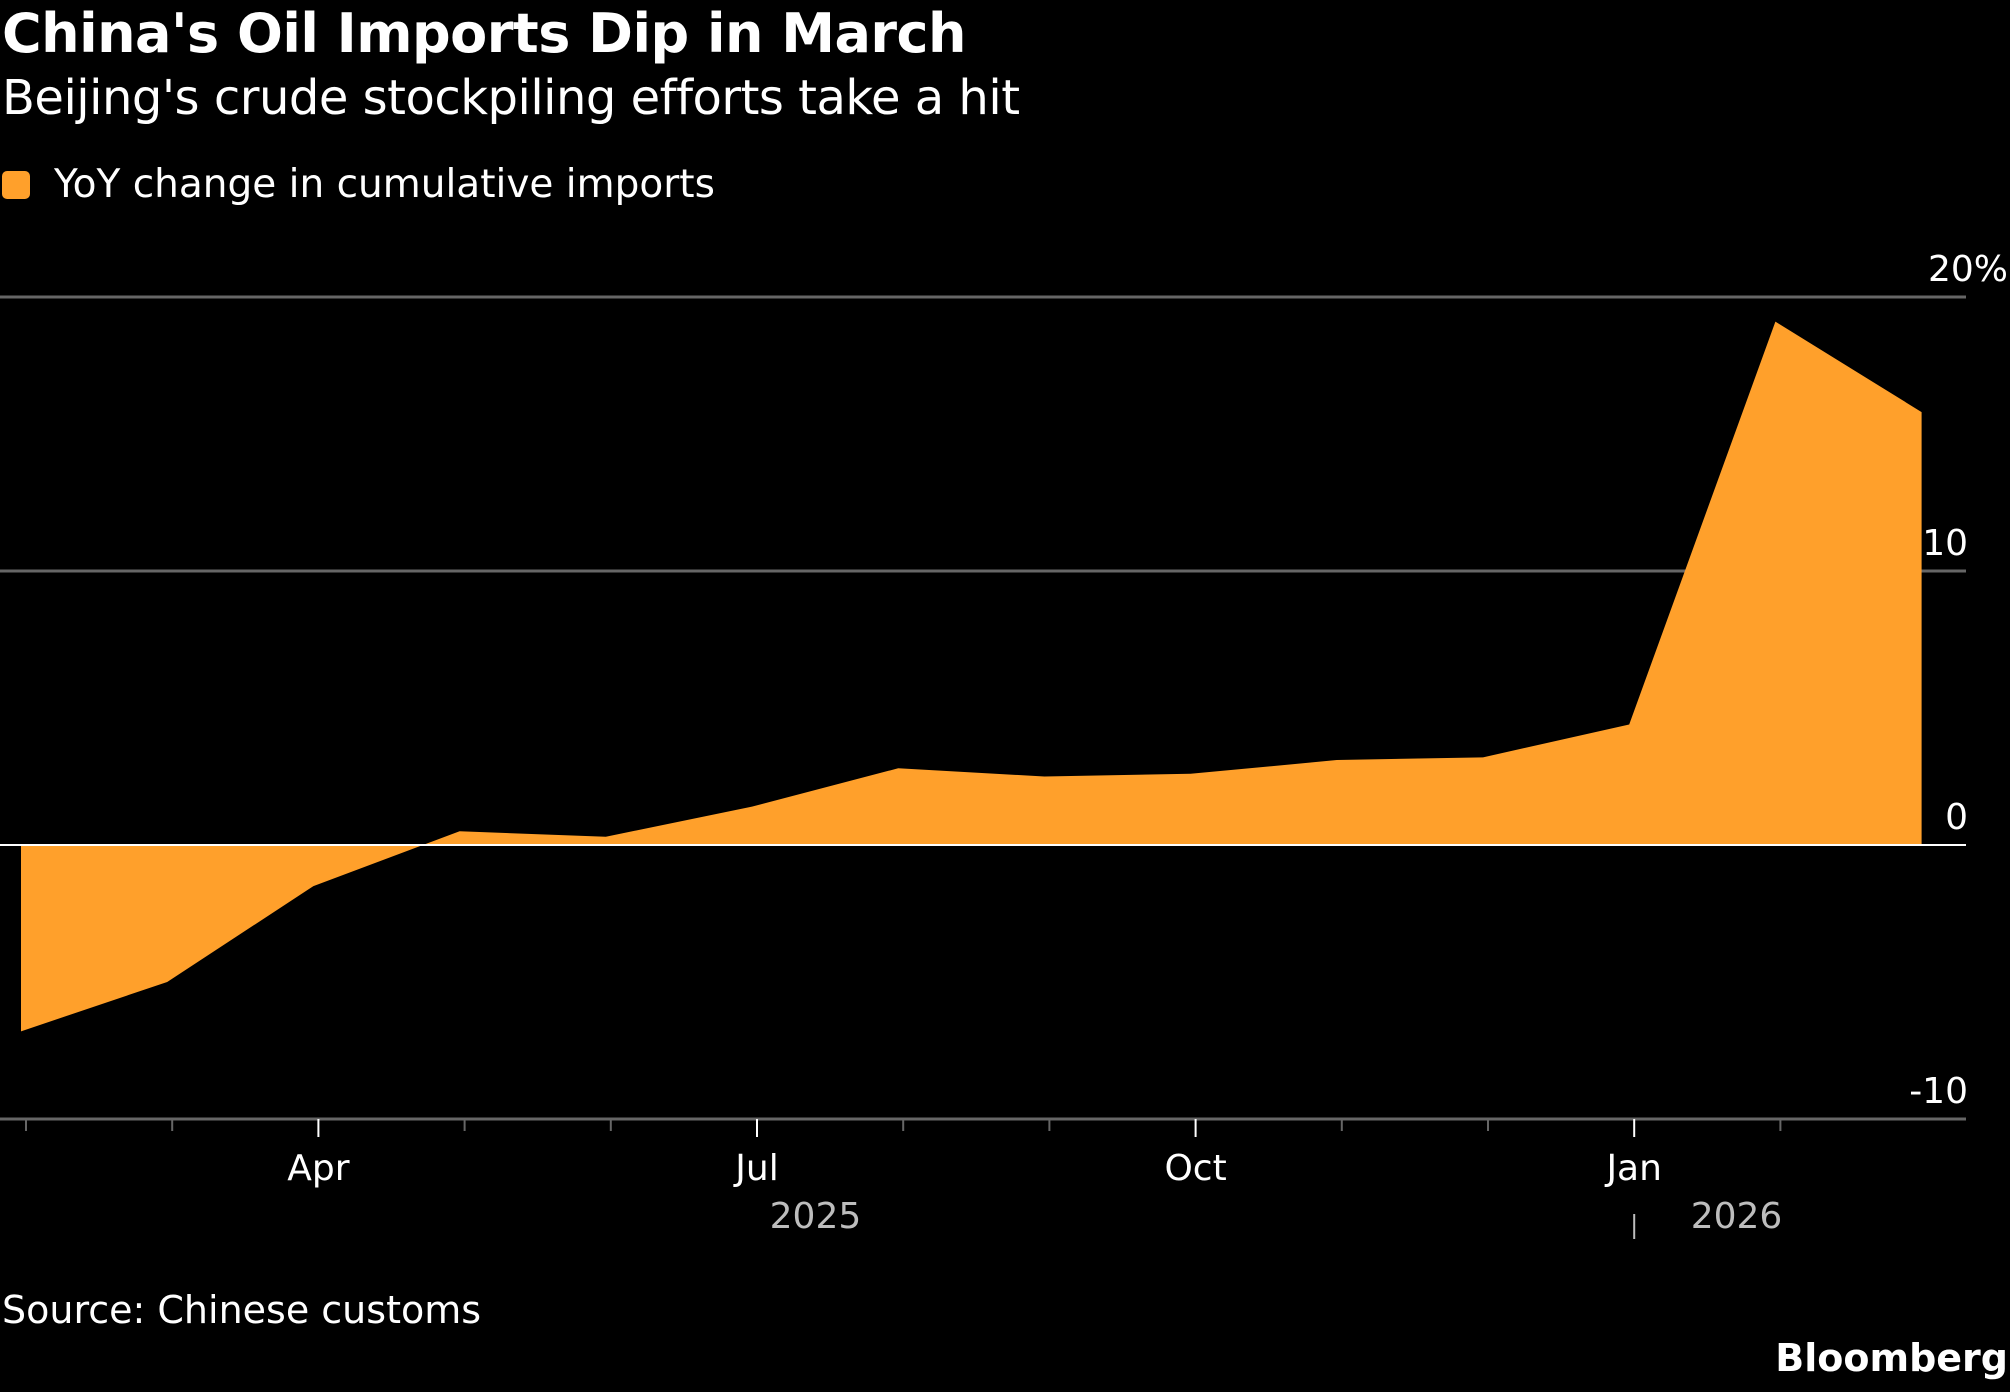 Image resolution: width=2010 pixels, height=1392 pixels. Describe the element at coordinates (242, 1310) in the screenshot. I see `source-note: Source: Chinese customs` at that location.